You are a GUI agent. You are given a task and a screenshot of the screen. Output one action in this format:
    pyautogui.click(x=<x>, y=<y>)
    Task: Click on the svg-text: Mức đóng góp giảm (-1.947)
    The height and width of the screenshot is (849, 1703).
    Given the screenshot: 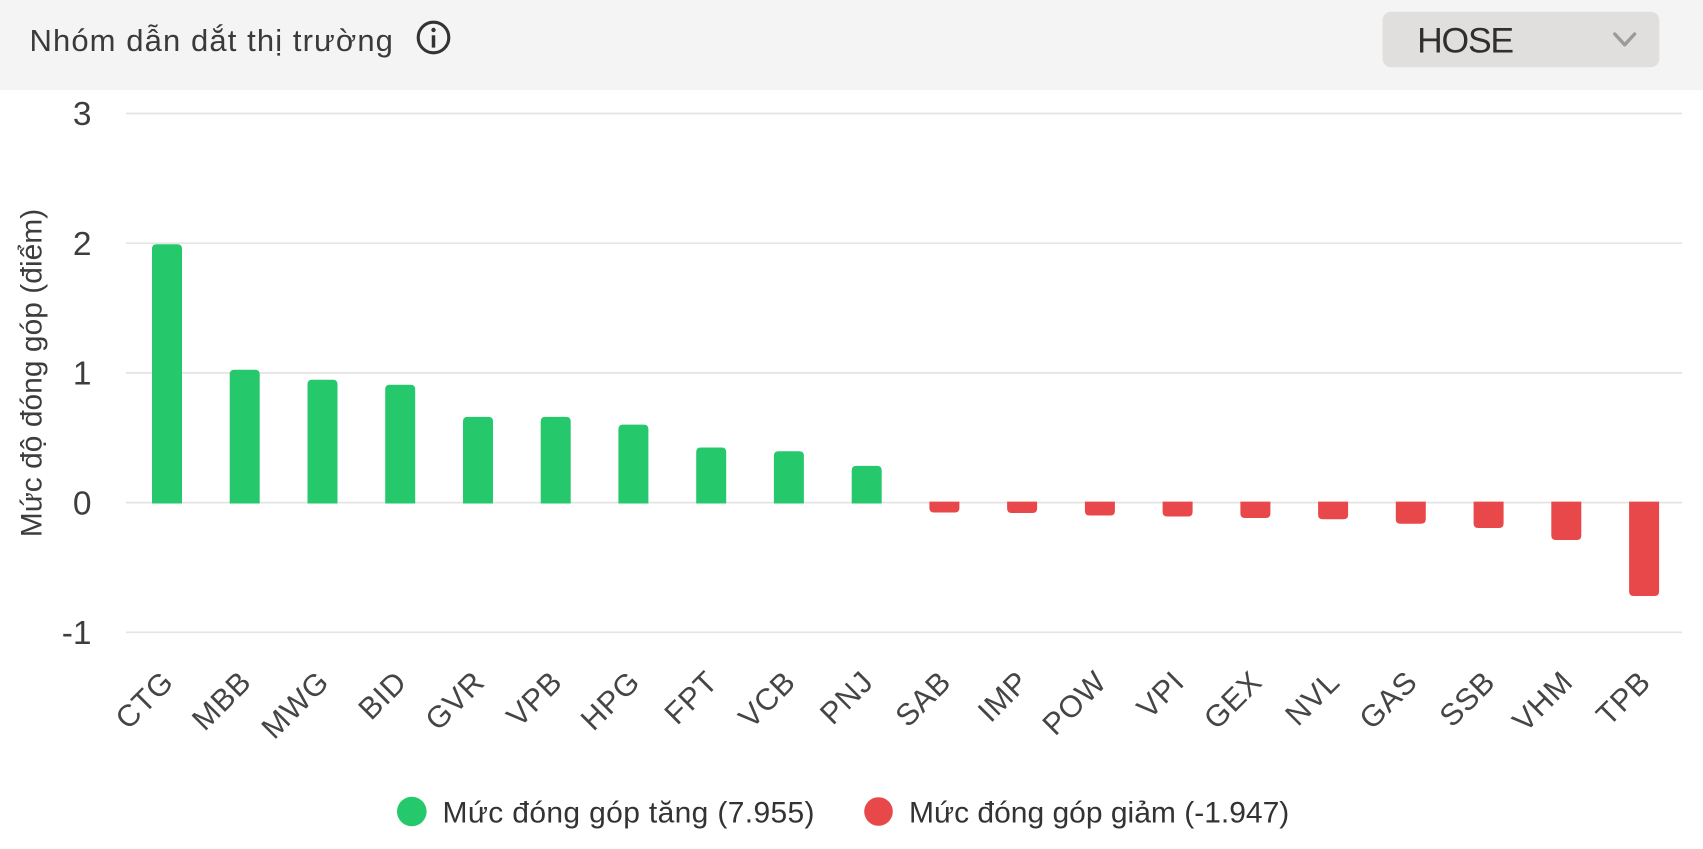 What is the action you would take?
    pyautogui.click(x=1099, y=813)
    